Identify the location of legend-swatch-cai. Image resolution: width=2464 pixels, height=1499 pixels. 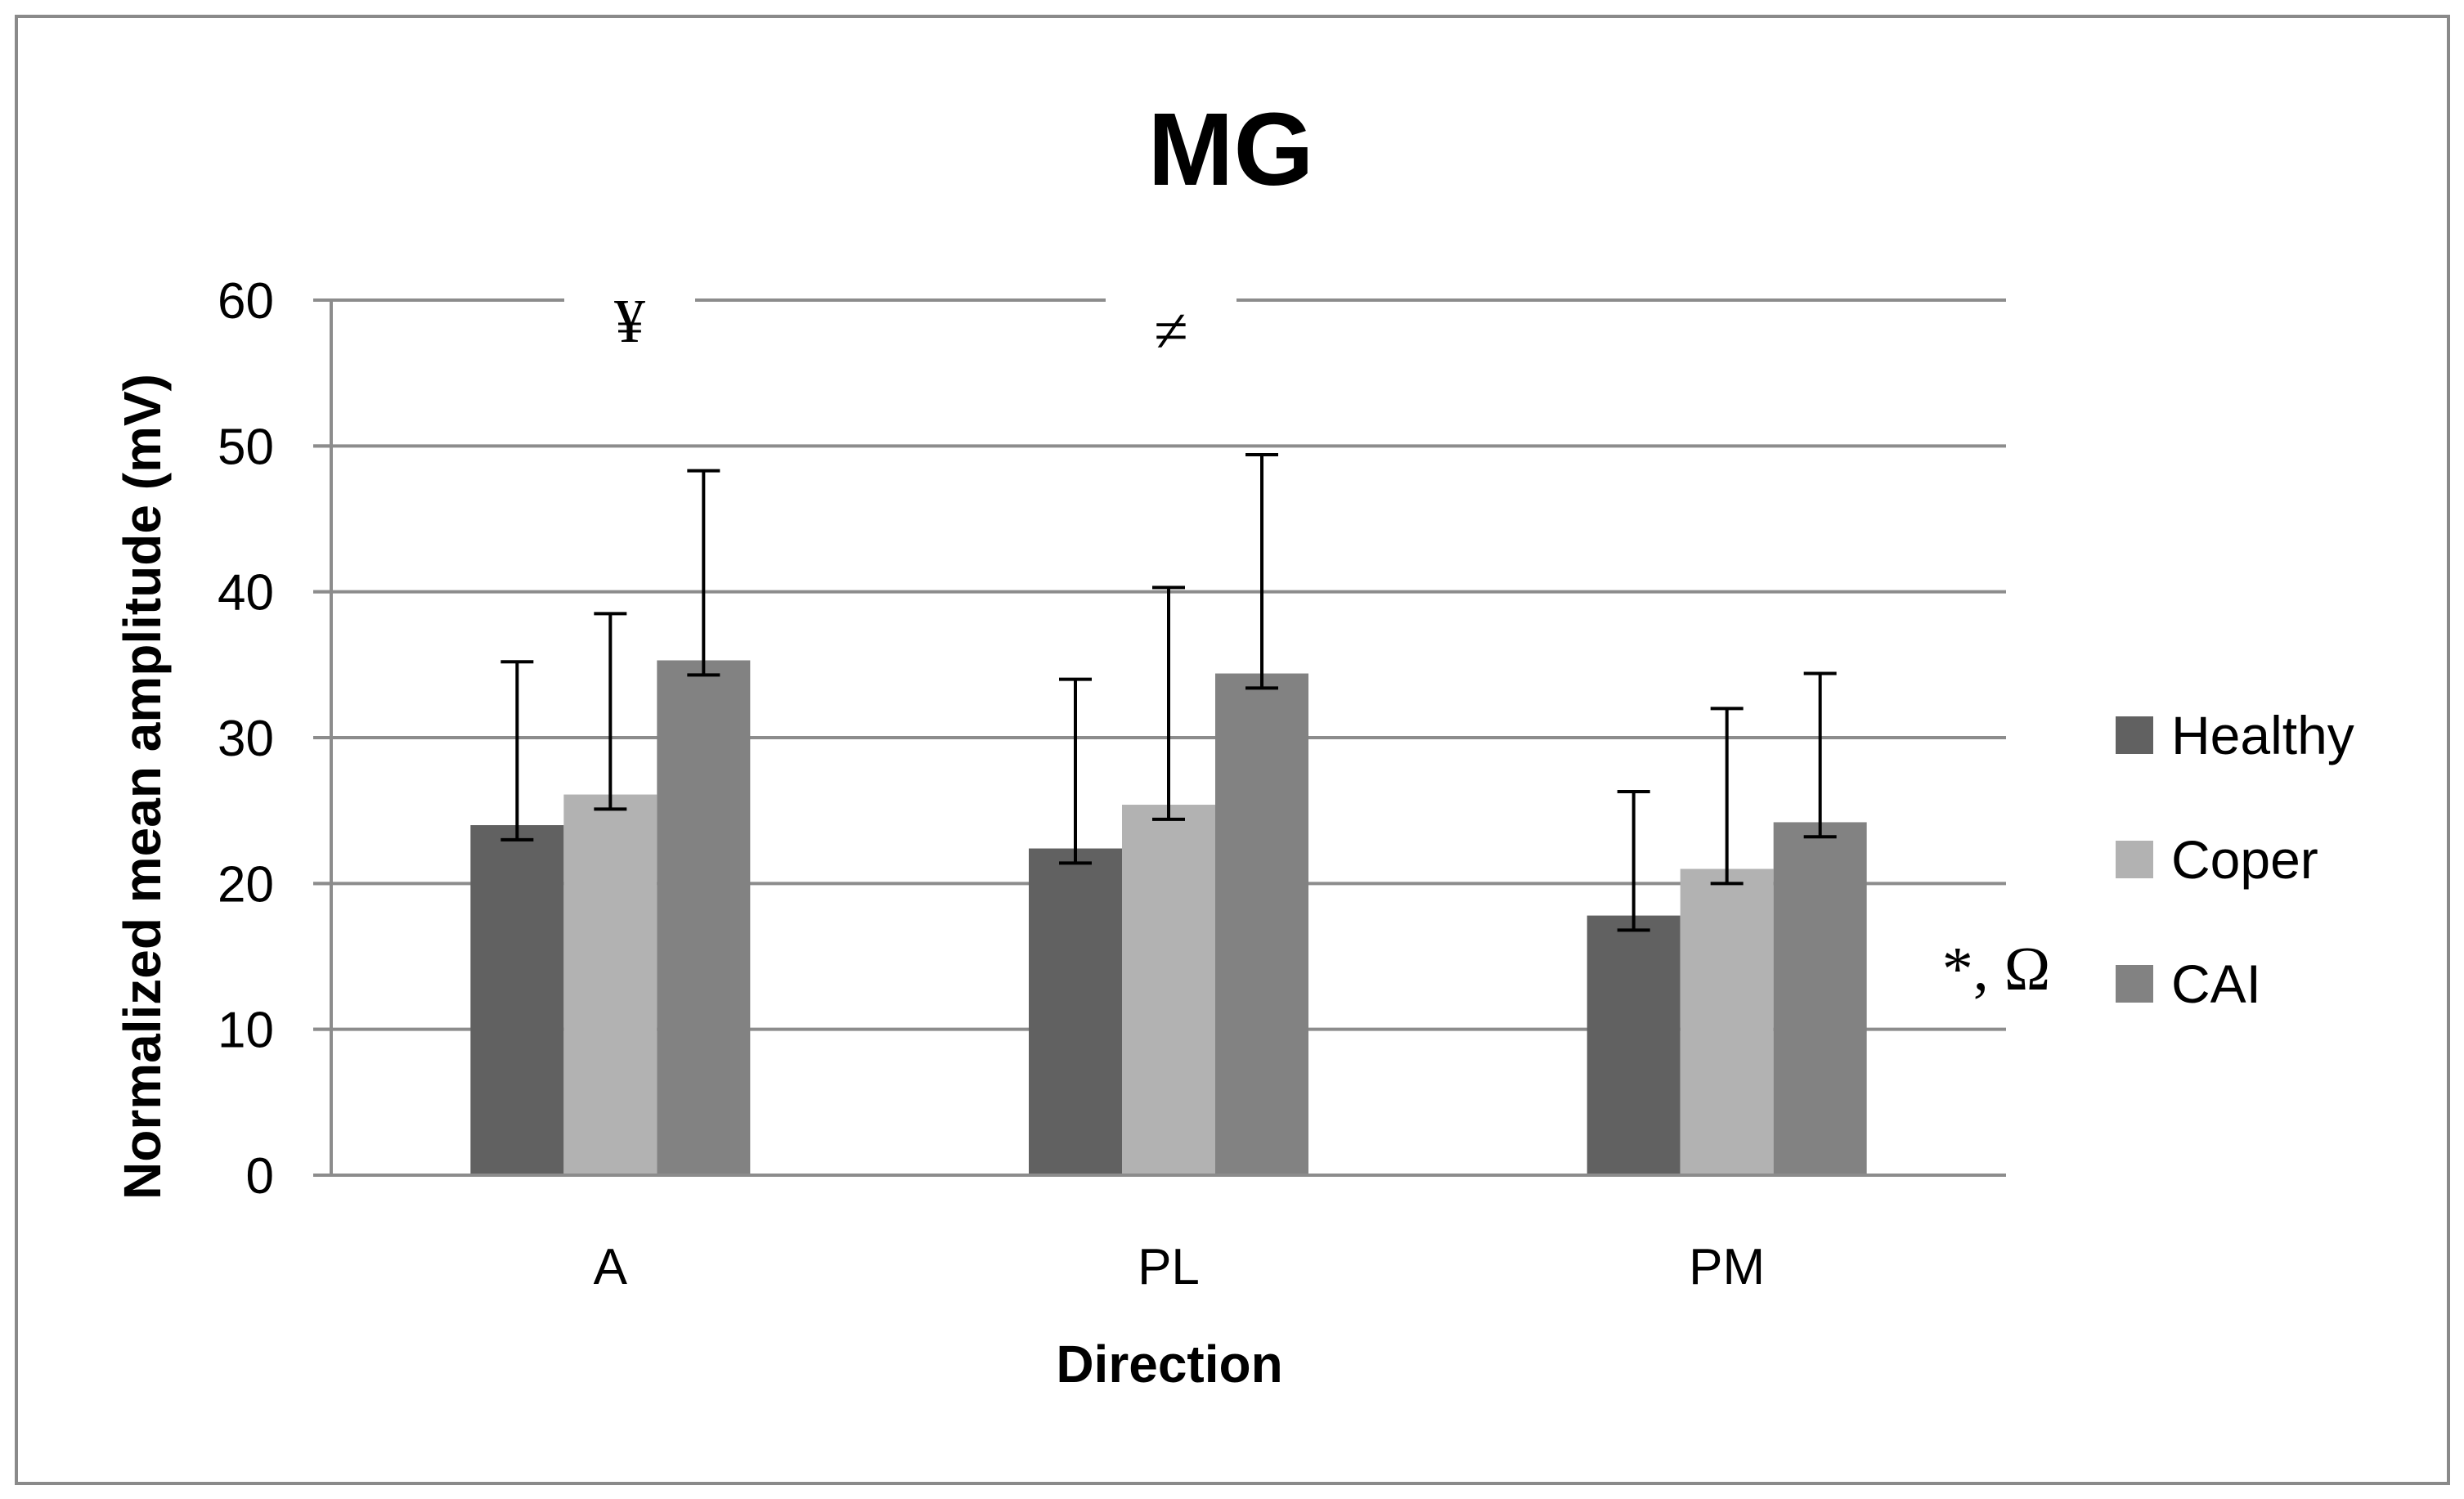
(2134, 984).